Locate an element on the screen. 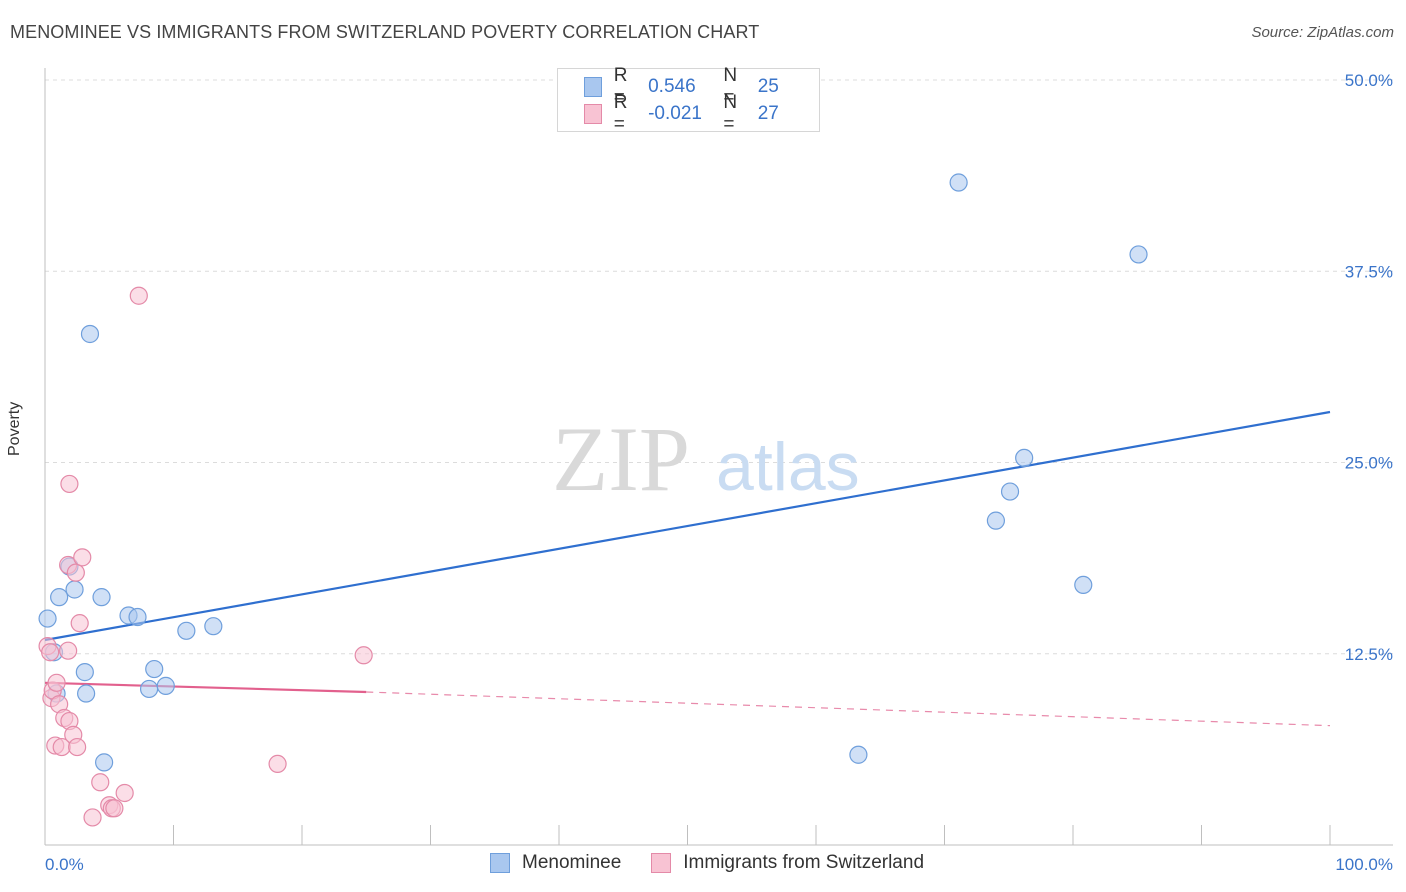 The width and height of the screenshot is (1406, 892). legend-r-value: -0.021 is located at coordinates (675, 113).